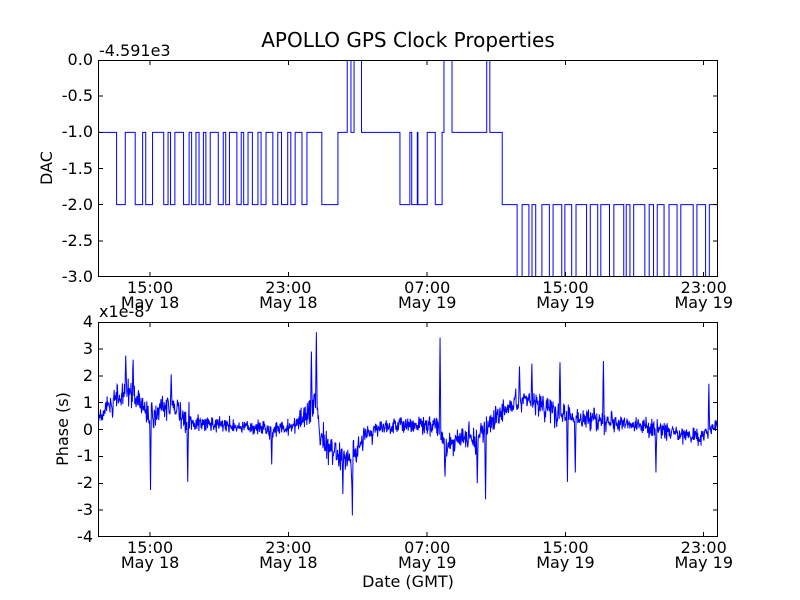 The image size is (800, 600). I want to click on y-tick-label: -2.0, so click(77, 204).